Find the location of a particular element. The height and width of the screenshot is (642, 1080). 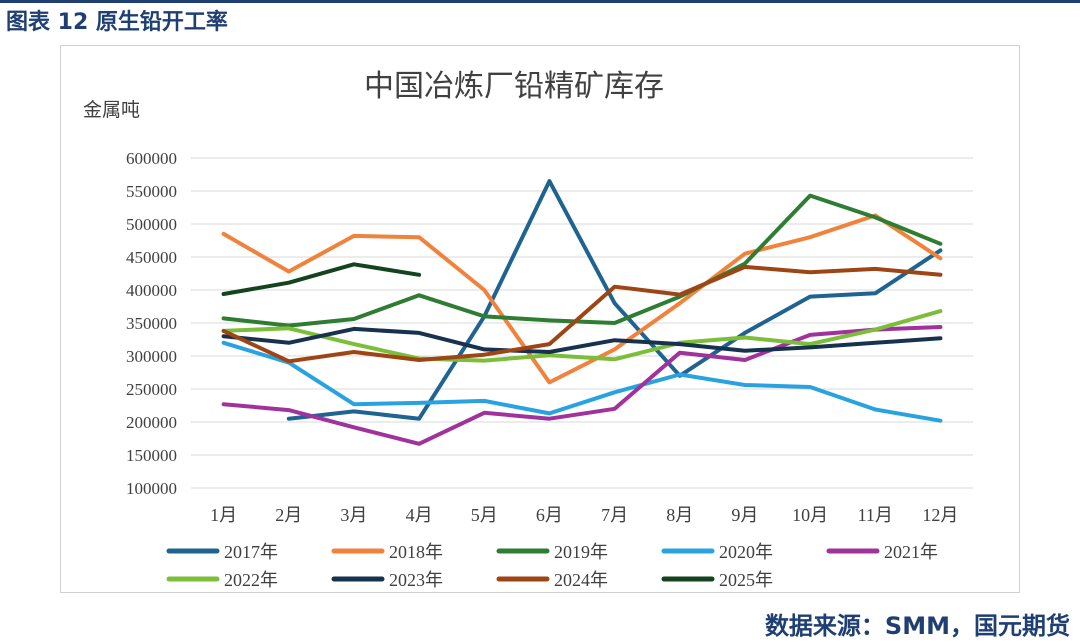

legend-label: 2018年 is located at coordinates (416, 552).